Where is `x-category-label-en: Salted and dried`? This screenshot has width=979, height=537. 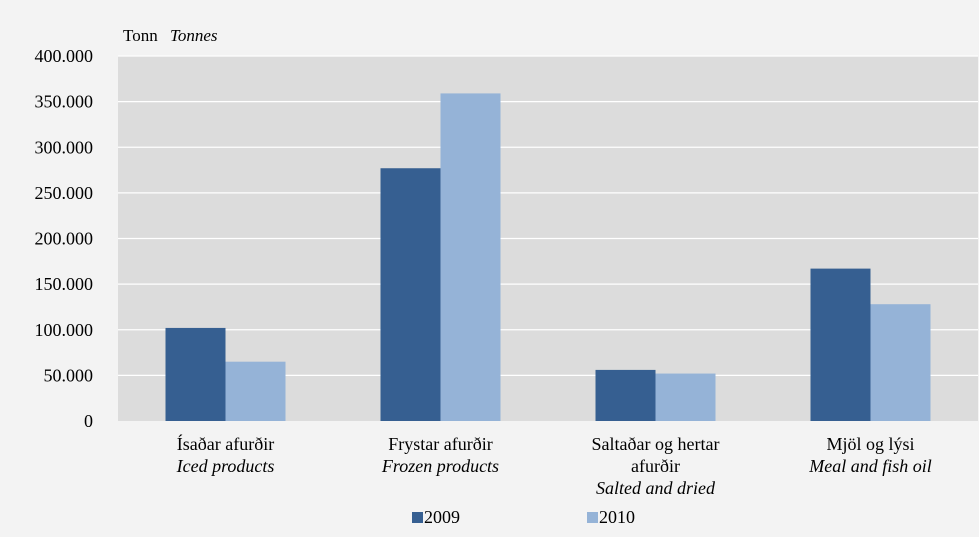
x-category-label-en: Salted and dried is located at coordinates (656, 488).